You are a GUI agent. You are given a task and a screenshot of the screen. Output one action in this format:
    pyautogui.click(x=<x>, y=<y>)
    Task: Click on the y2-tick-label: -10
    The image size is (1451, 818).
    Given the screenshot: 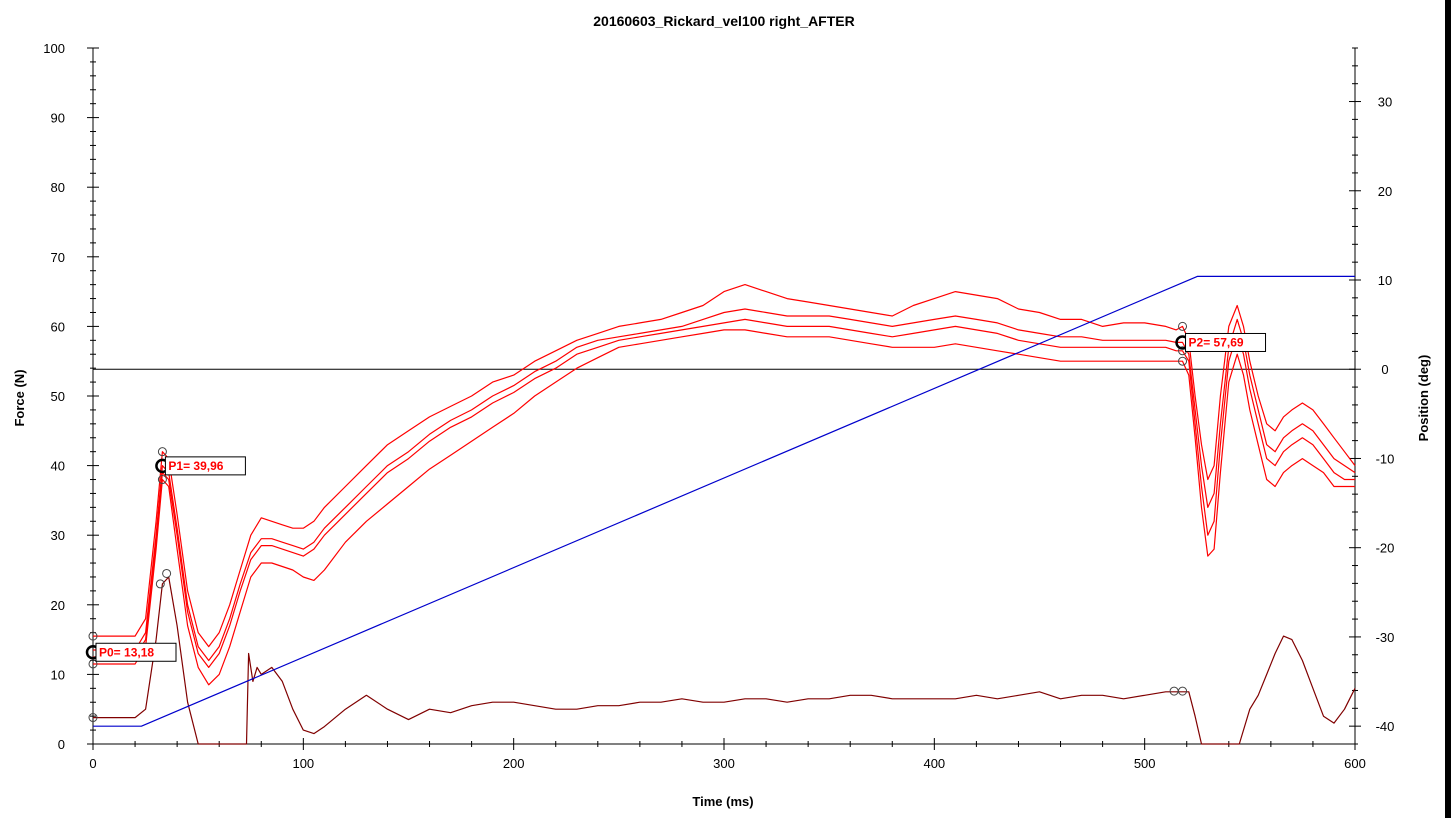 What is the action you would take?
    pyautogui.click(x=1385, y=458)
    